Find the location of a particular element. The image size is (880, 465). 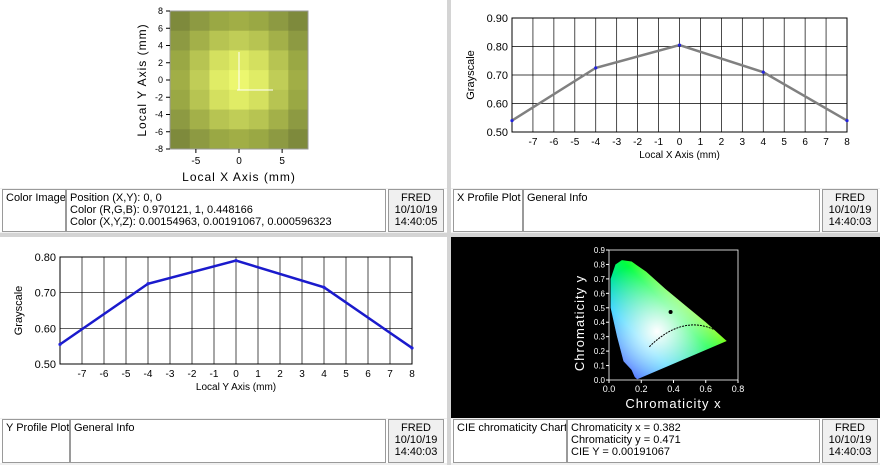

info-line: Position (X,Y): 0, 0 is located at coordinates (116, 198).